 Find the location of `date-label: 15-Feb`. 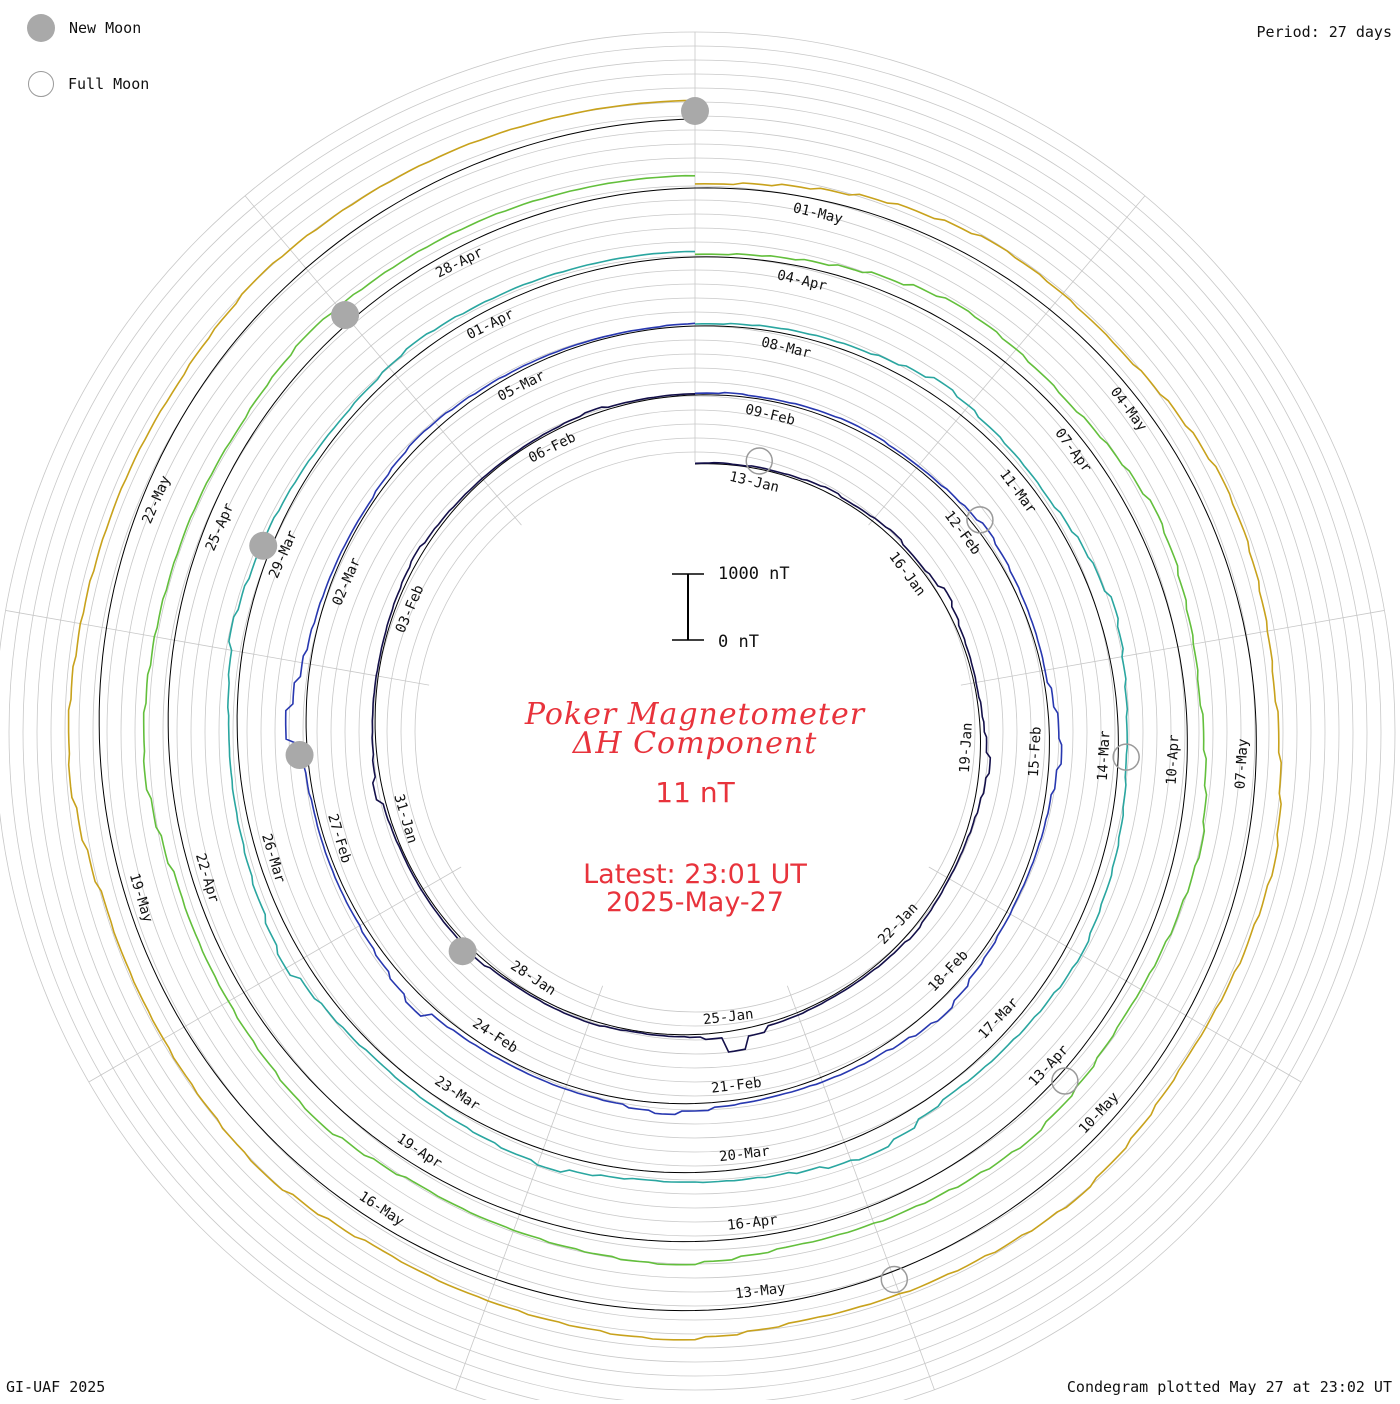

date-label: 15-Feb is located at coordinates (1035, 751).